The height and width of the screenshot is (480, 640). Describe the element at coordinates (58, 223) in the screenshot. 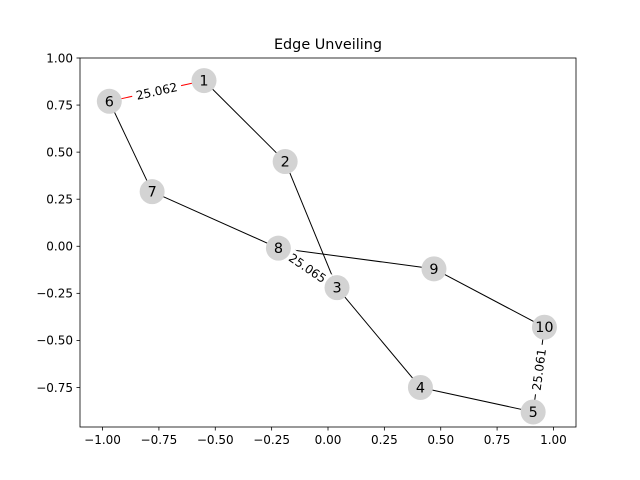

I see `y-axis: 1.00 0.75 0.50 0.25 0.00 −0.25 −0.50 −0.75` at that location.